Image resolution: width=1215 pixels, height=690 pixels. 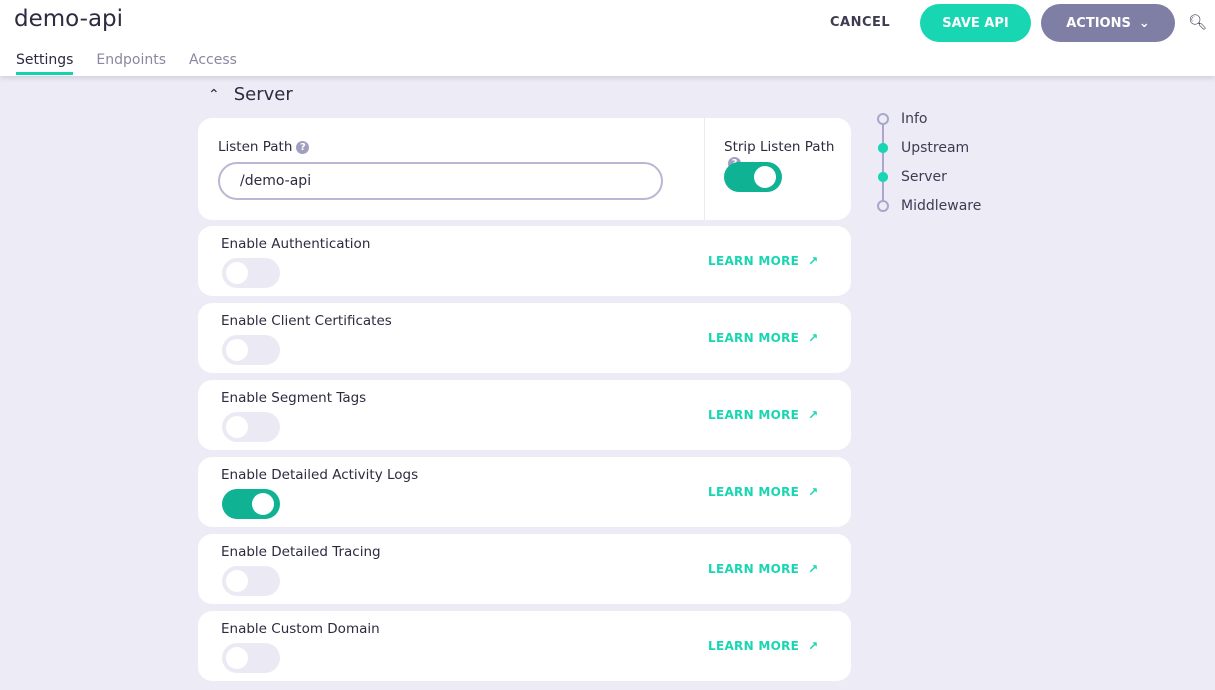 I want to click on nav-label: Server, so click(x=924, y=176).